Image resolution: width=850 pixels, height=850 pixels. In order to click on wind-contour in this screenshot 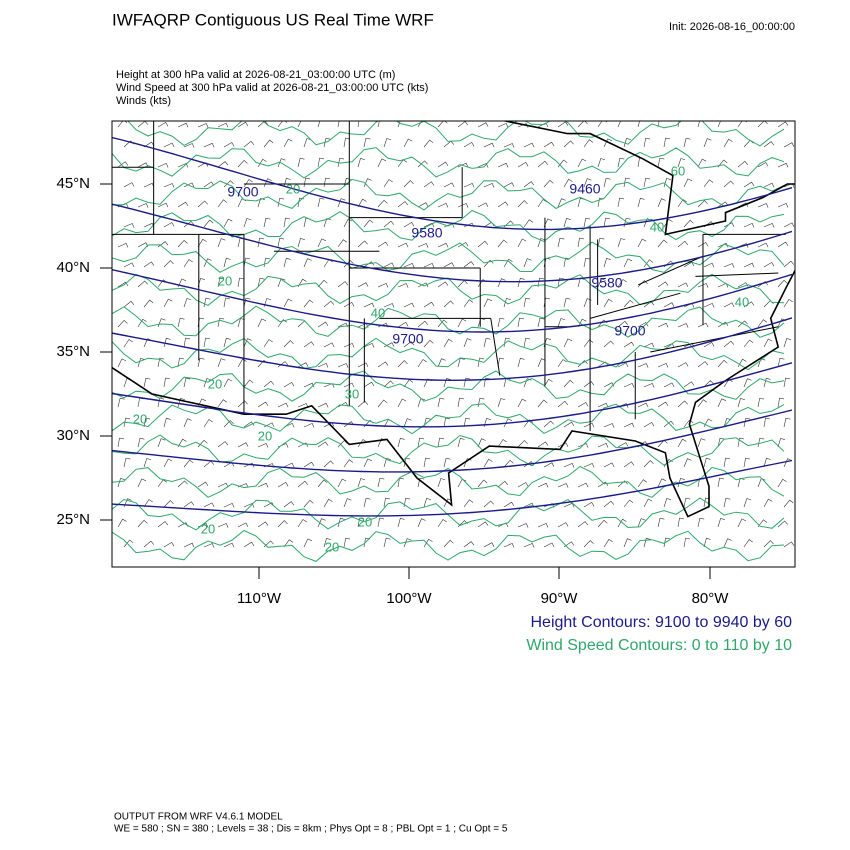, I will do `click(448, 545)`.